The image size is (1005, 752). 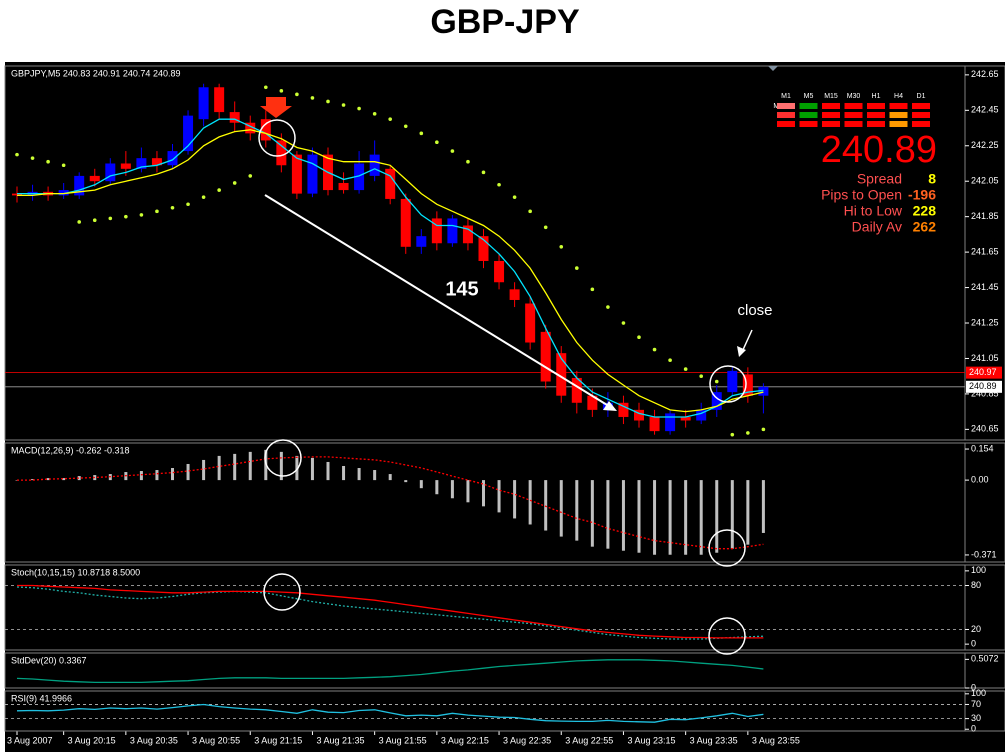 I want to click on y-tick-label: 0.5072, so click(x=985, y=659).